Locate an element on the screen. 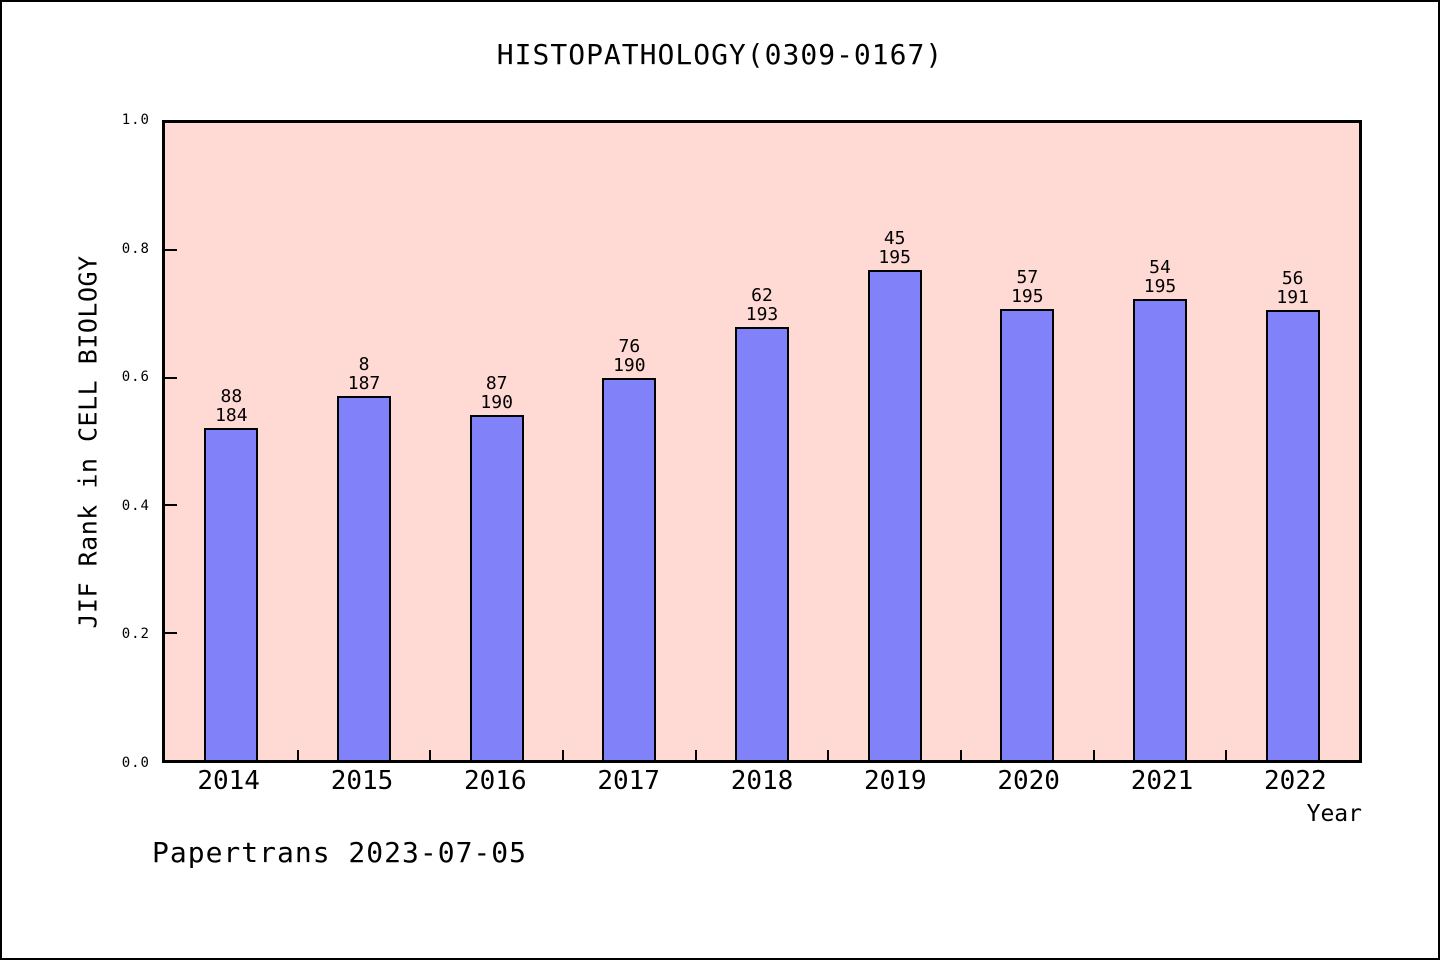  y-tick-label: 1.0 is located at coordinates (135, 120).